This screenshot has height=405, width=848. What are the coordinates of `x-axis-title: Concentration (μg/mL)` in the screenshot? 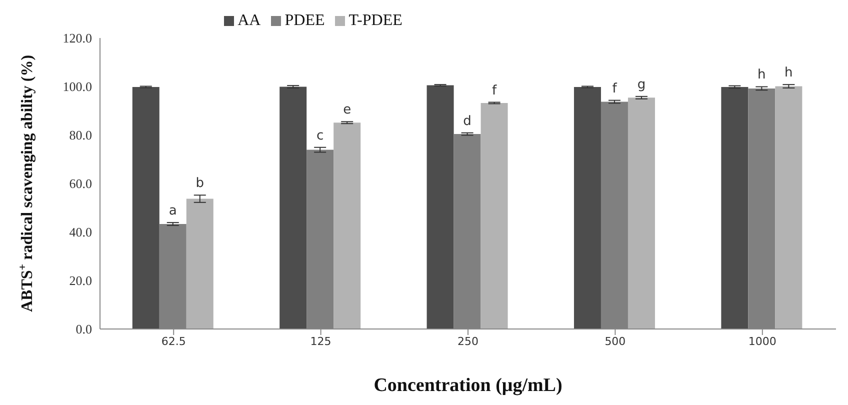 It's located at (468, 385).